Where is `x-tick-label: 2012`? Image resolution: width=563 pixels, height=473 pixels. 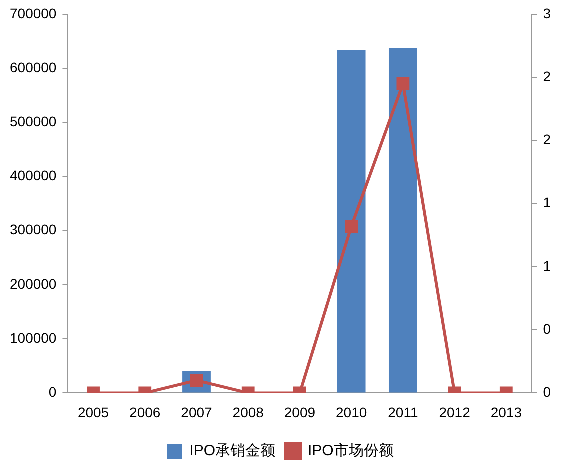
x-tick-label: 2012 is located at coordinates (455, 412).